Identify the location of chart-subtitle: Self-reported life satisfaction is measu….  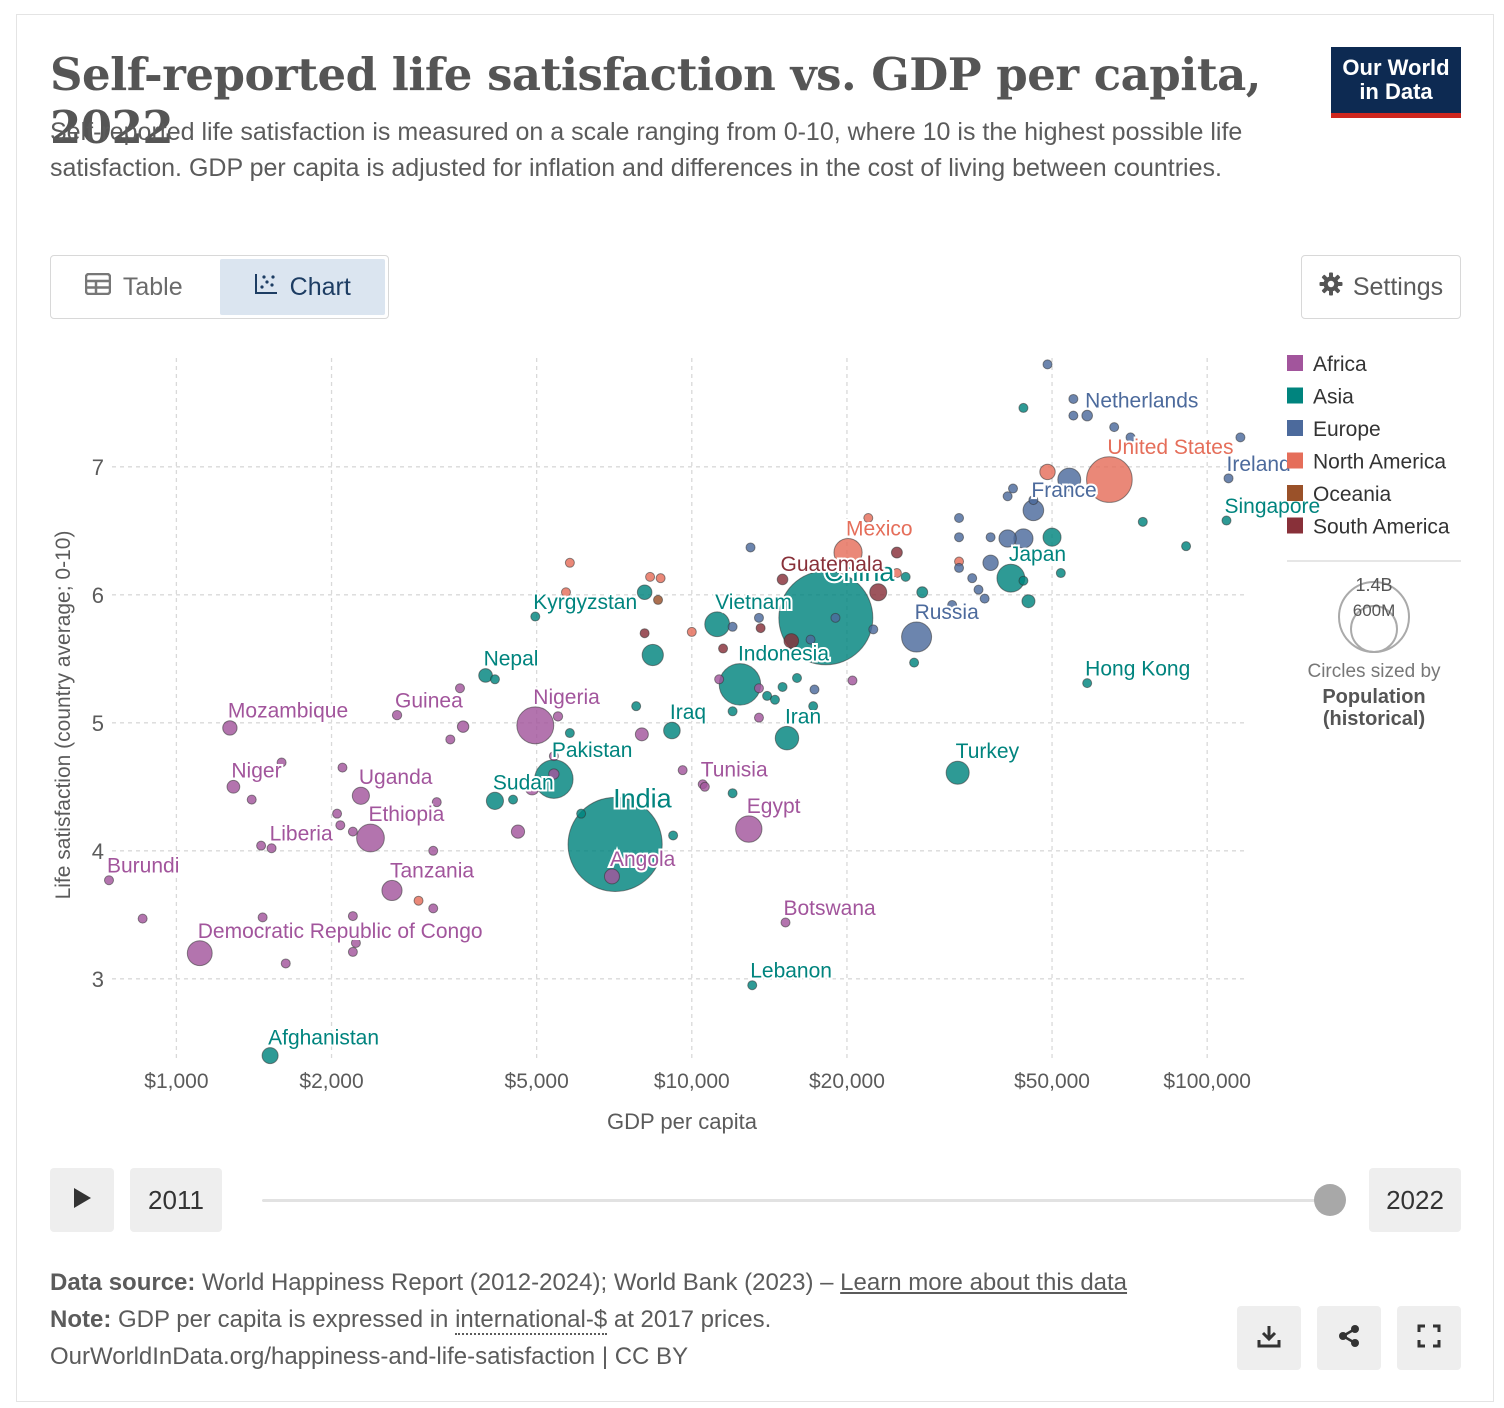
(646, 150).